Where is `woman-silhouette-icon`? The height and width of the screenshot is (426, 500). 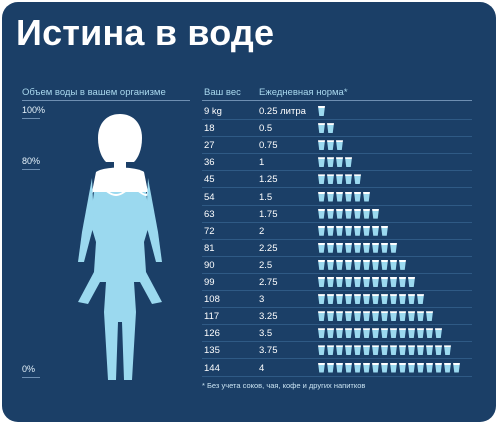
woman-silhouette-icon is located at coordinates (120, 247).